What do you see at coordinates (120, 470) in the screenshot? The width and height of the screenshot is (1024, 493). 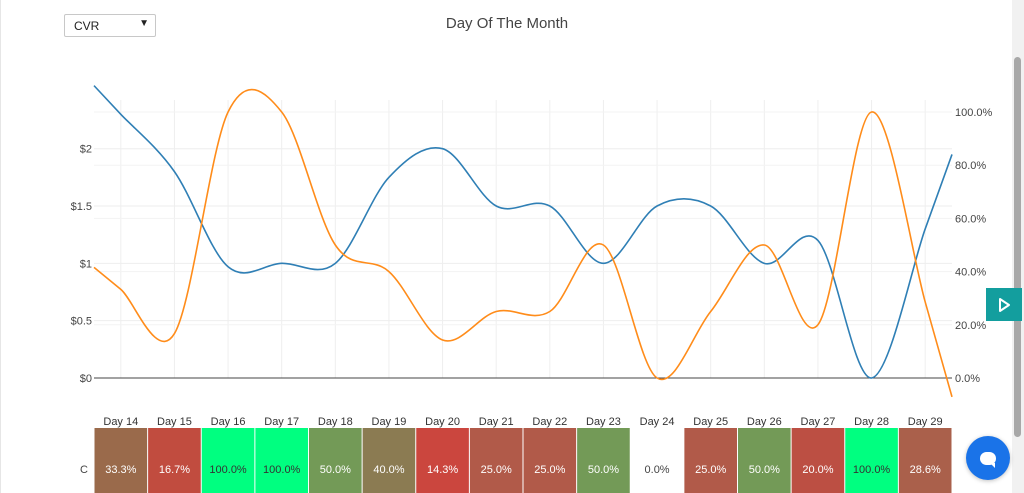 I see `heatmap-cell-label: 33.3%` at bounding box center [120, 470].